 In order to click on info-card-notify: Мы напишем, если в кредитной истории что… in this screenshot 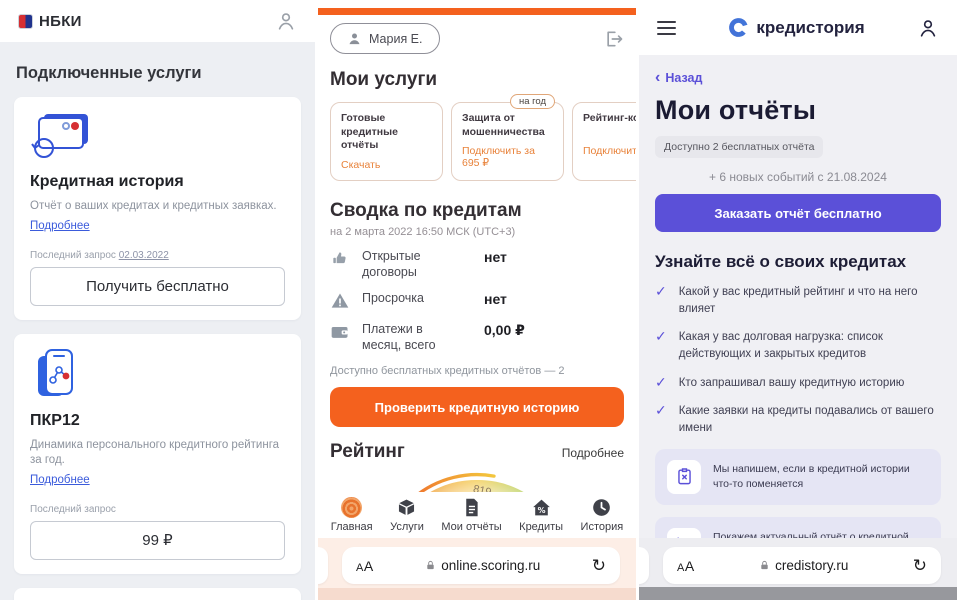, I will do `click(798, 476)`.